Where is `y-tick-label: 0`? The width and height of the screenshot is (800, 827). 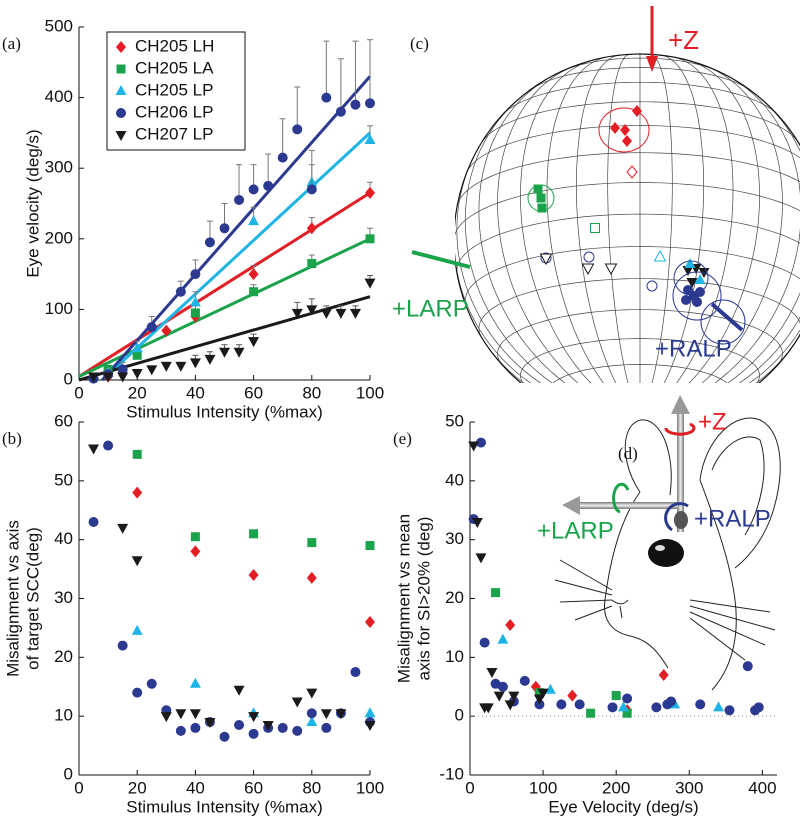
y-tick-label: 0 is located at coordinates (459, 715).